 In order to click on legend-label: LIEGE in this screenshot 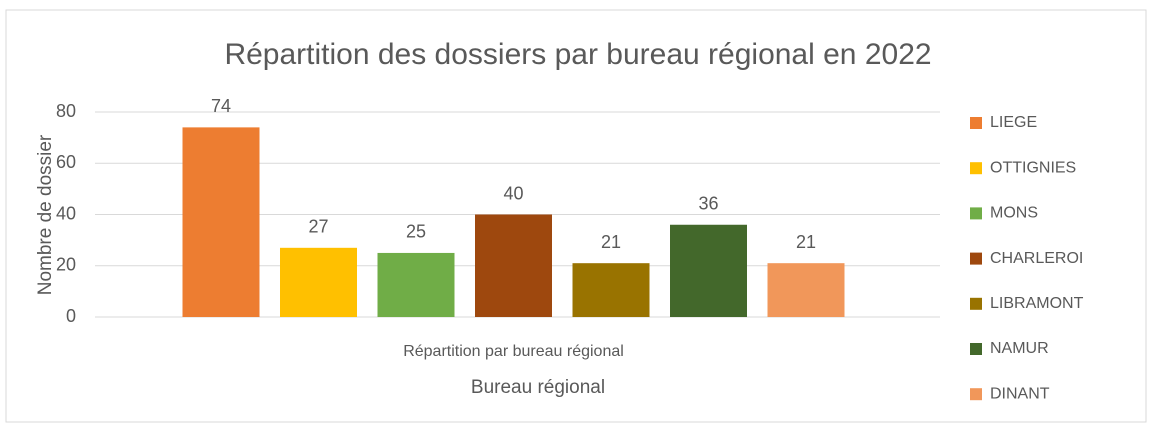, I will do `click(1013, 122)`.